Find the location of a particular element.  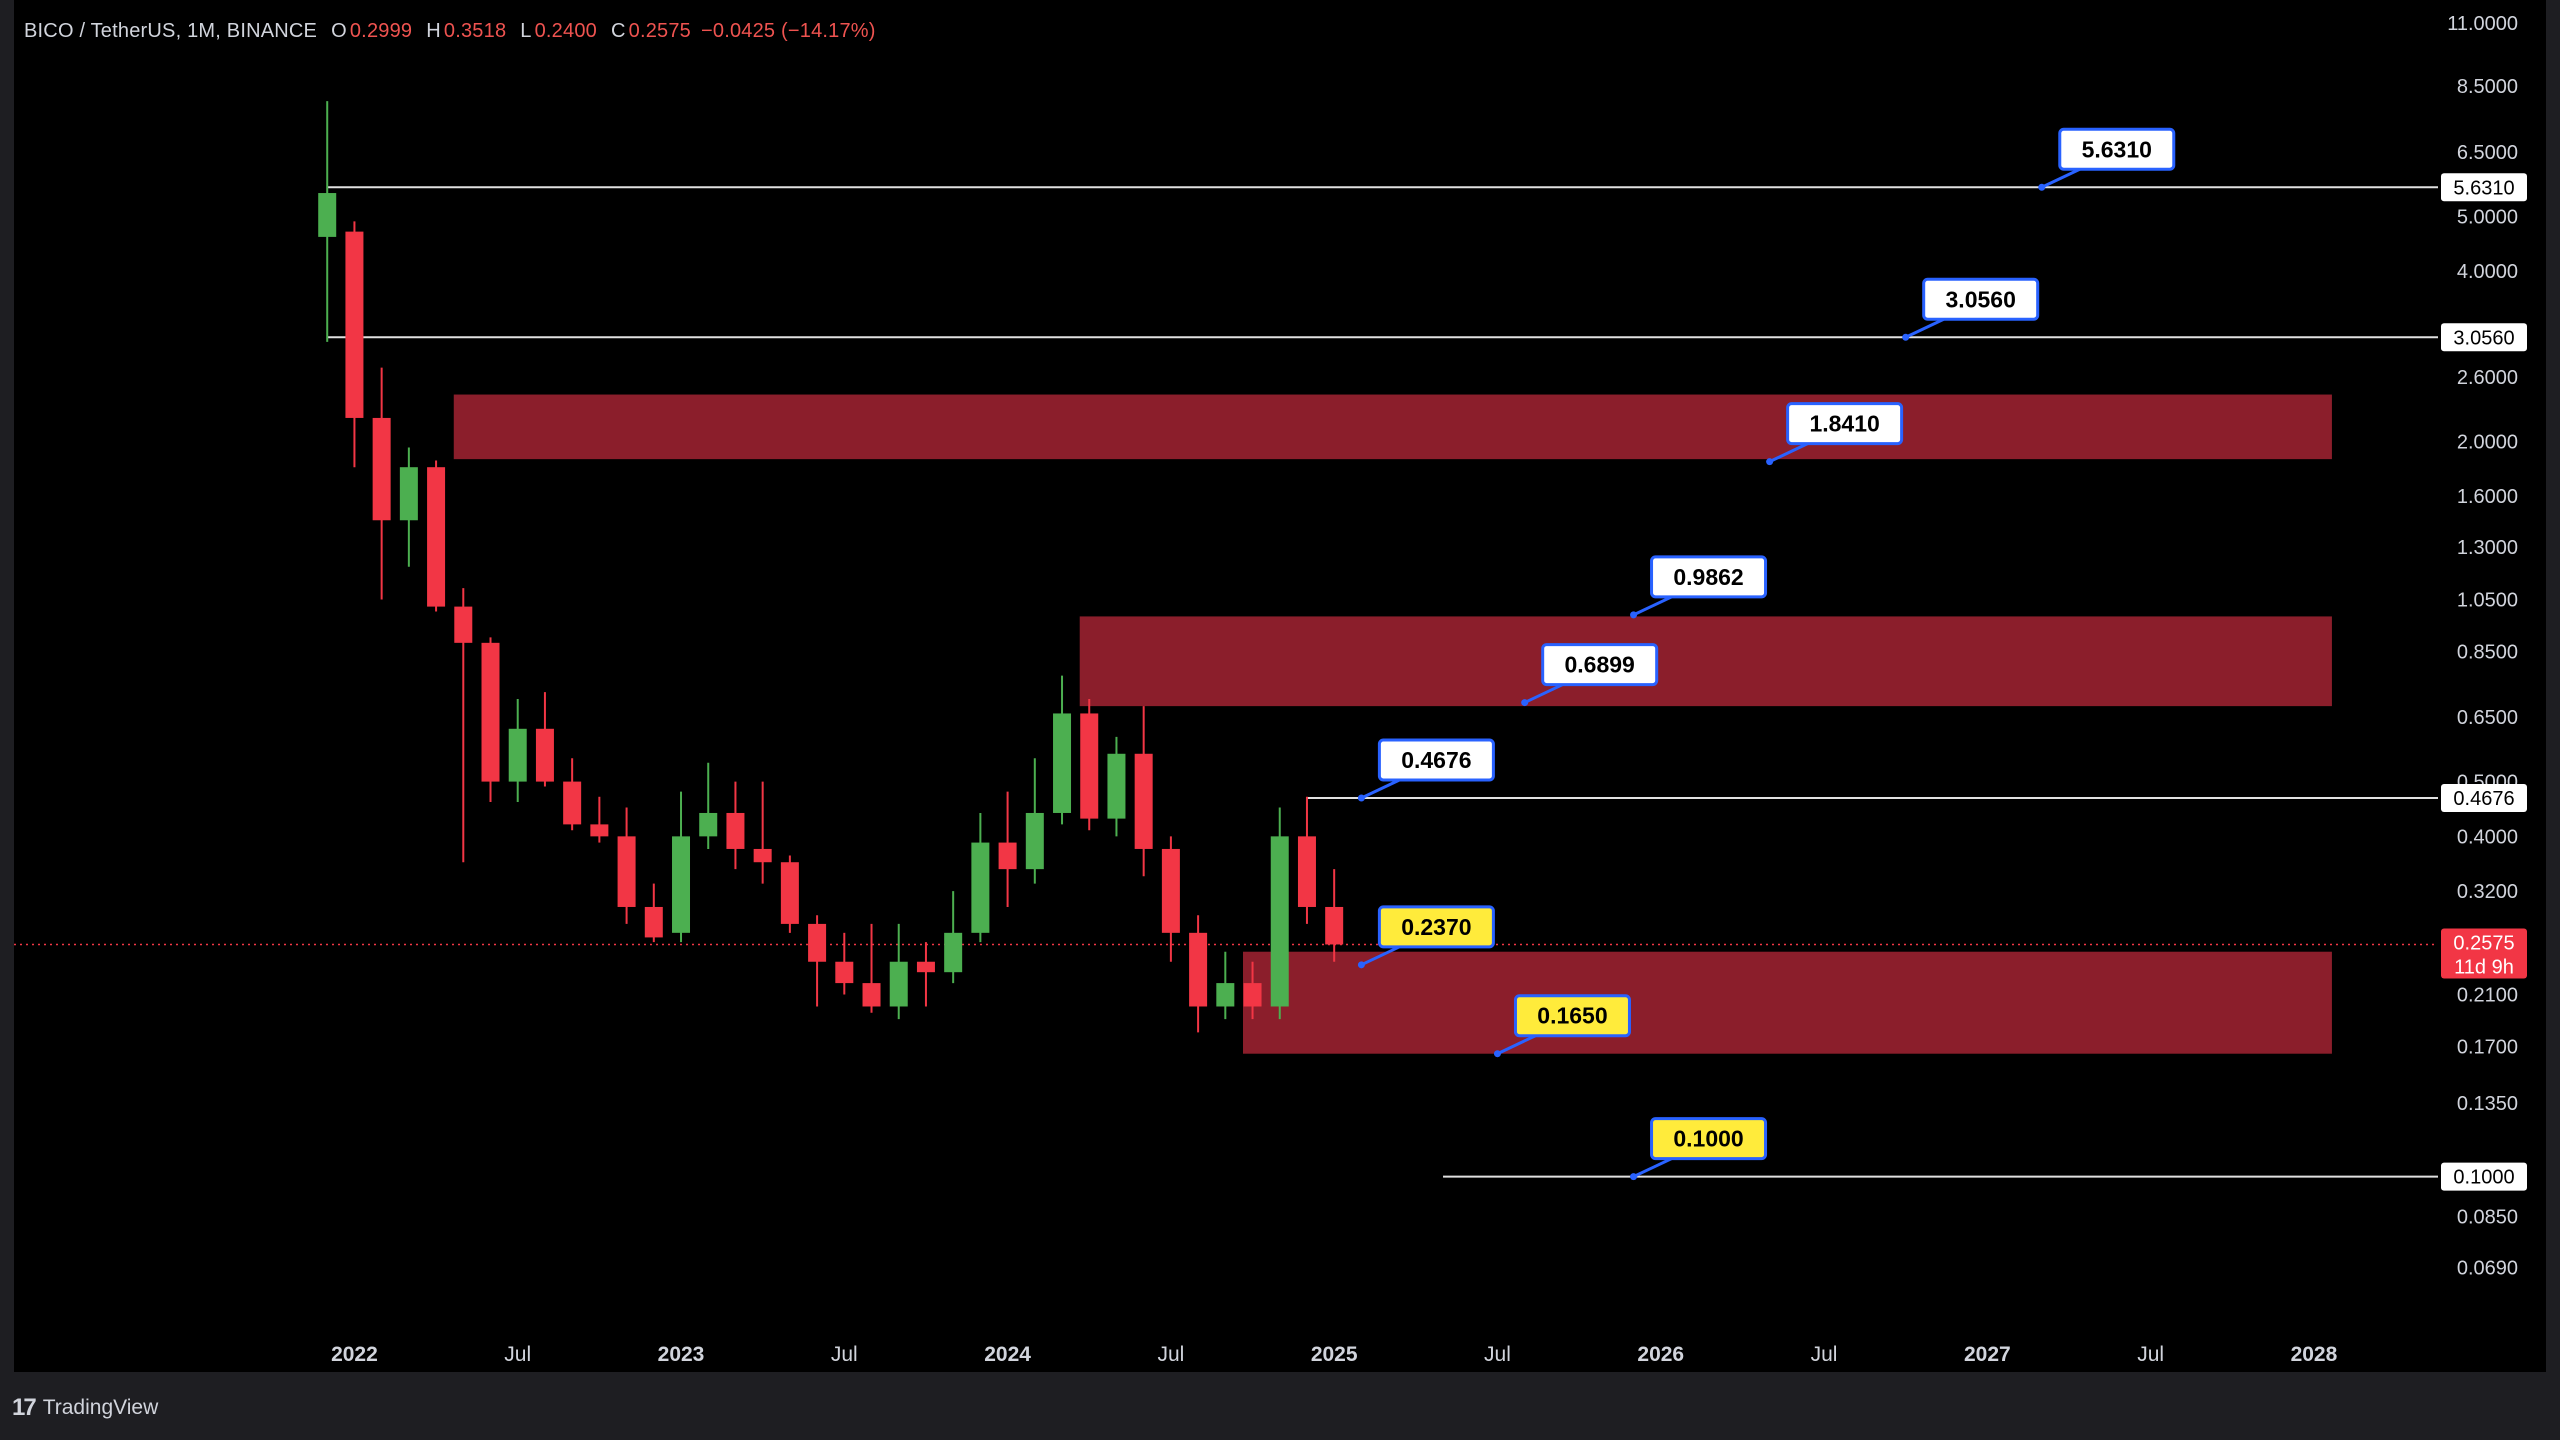

callout-label-4: 0.6899 is located at coordinates (1600, 665).